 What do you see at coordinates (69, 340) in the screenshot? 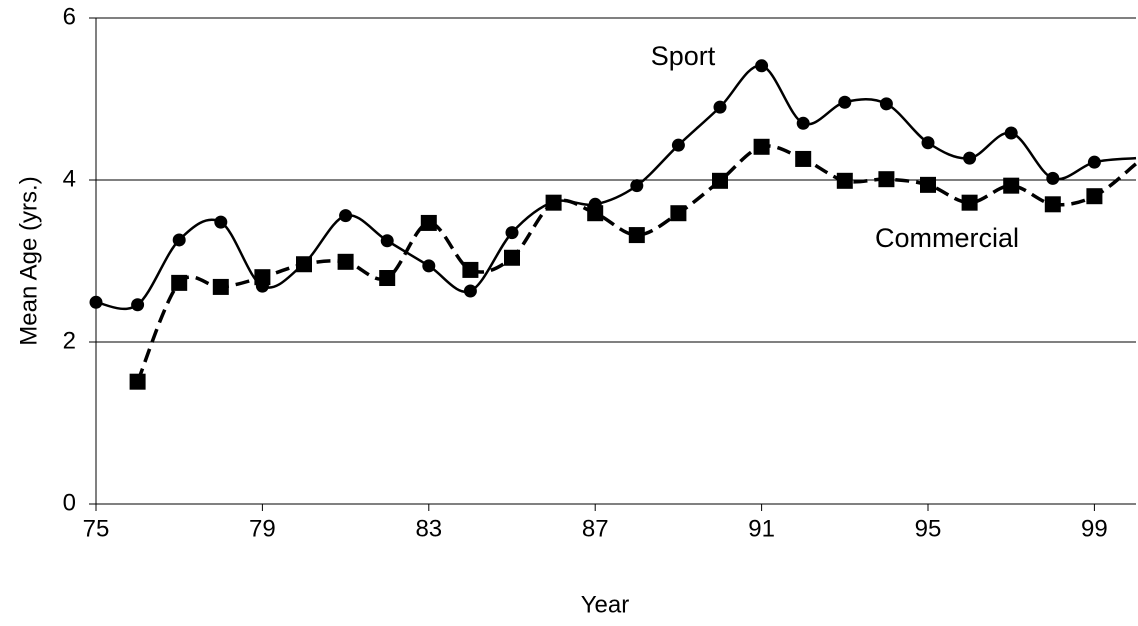
I see `y-tick-label: 2` at bounding box center [69, 340].